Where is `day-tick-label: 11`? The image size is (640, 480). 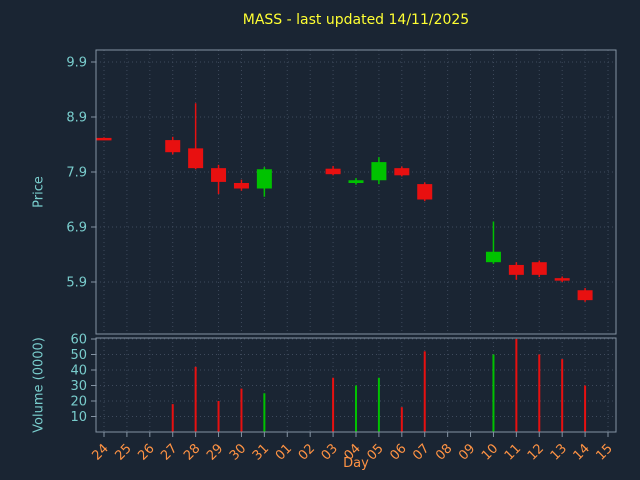
day-tick-label: 11 is located at coordinates (513, 452).